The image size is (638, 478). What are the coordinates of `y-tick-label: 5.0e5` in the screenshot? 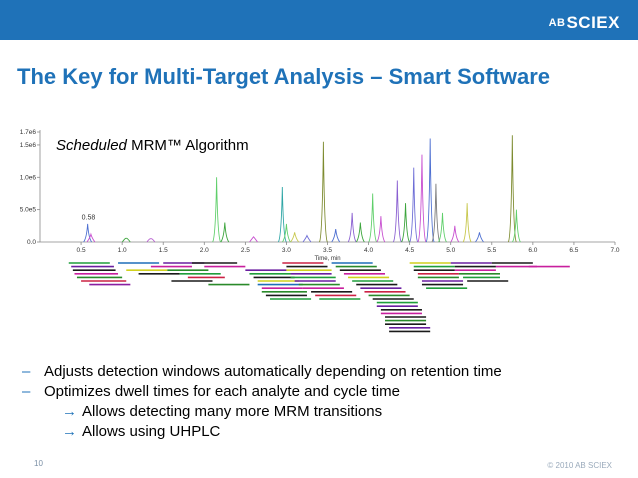 It's located at (28, 210).